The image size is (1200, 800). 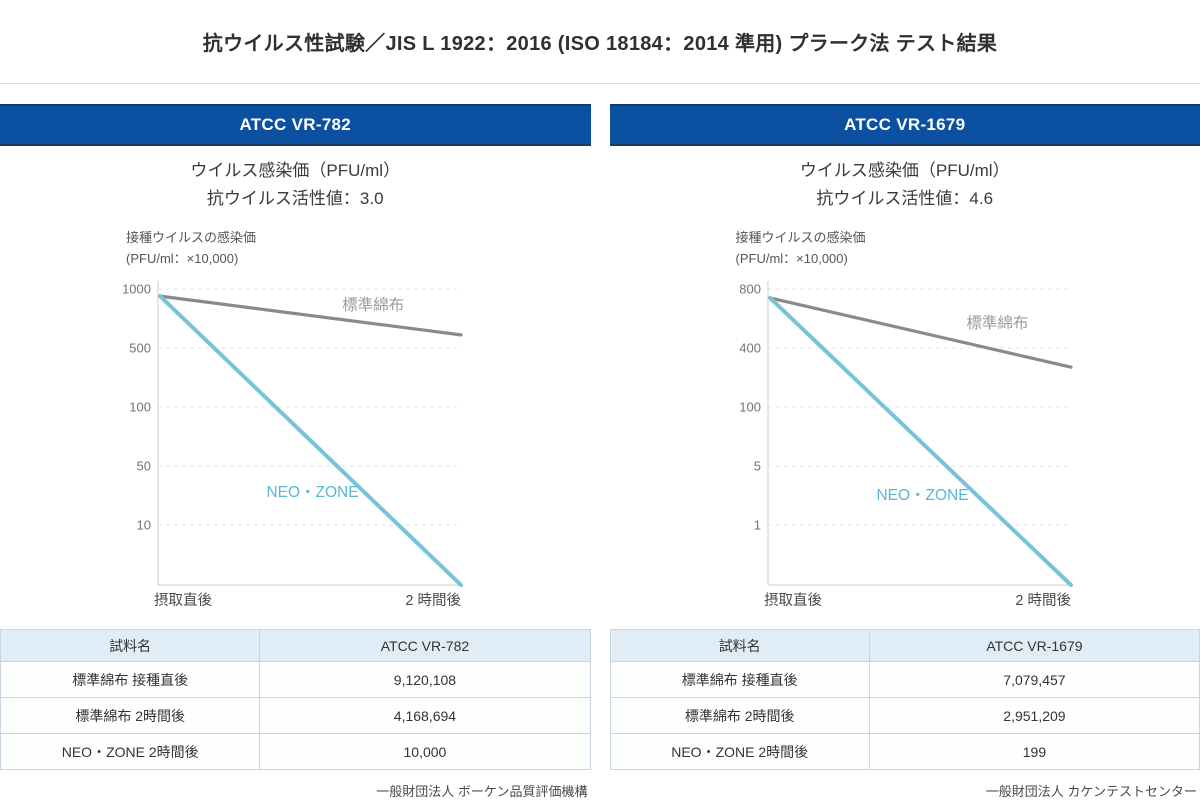 I want to click on table-row: NEO・ZONE 2時間後 199, so click(x=904, y=751).